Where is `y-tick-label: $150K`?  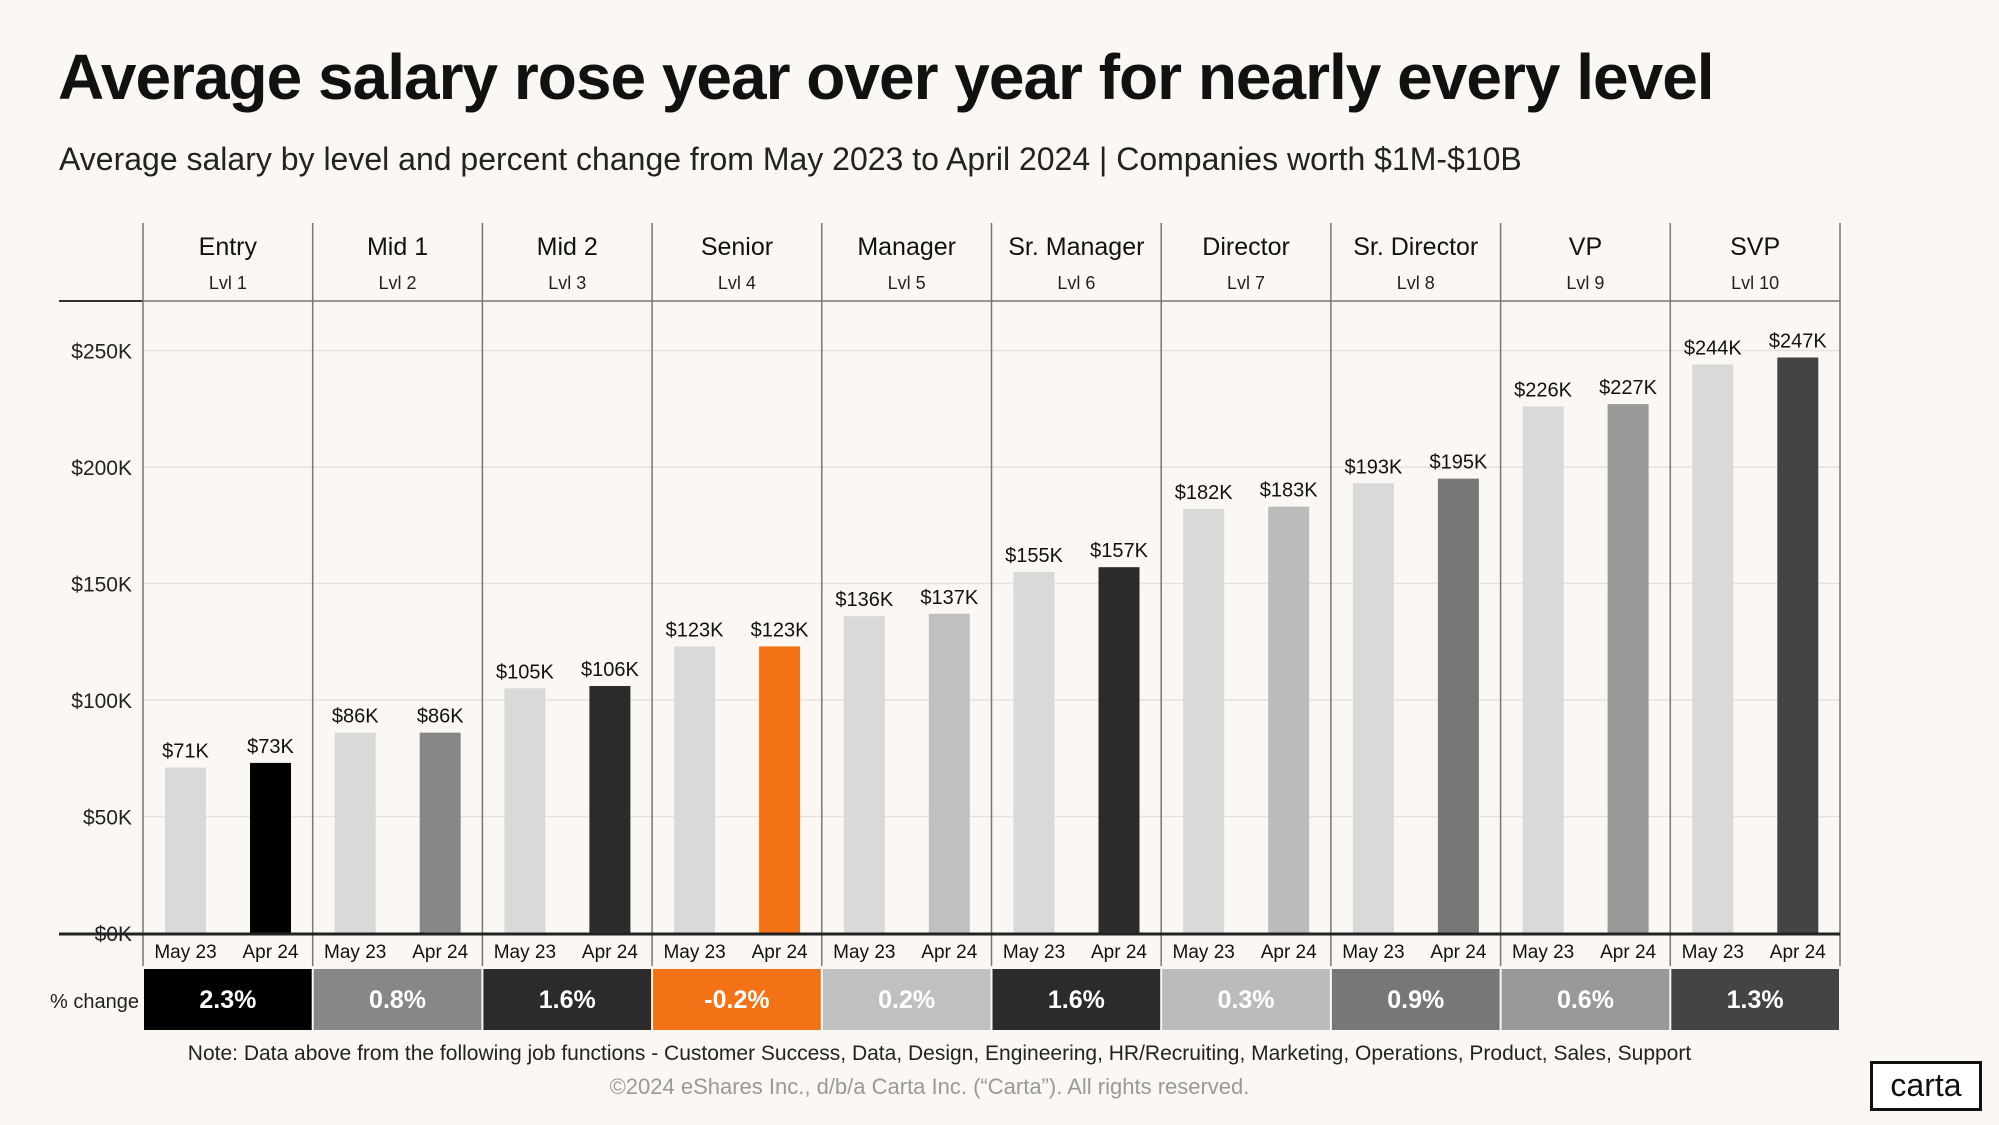 y-tick-label: $150K is located at coordinates (101, 585).